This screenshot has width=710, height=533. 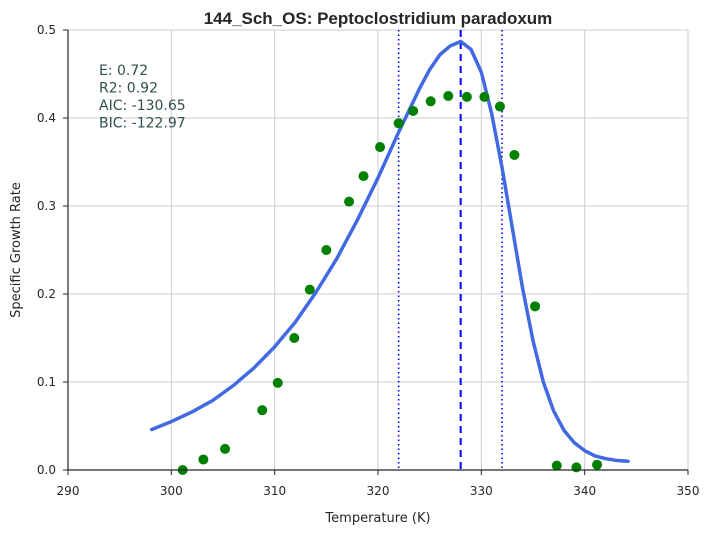 I want to click on x-tick-label: 350, so click(x=688, y=491).